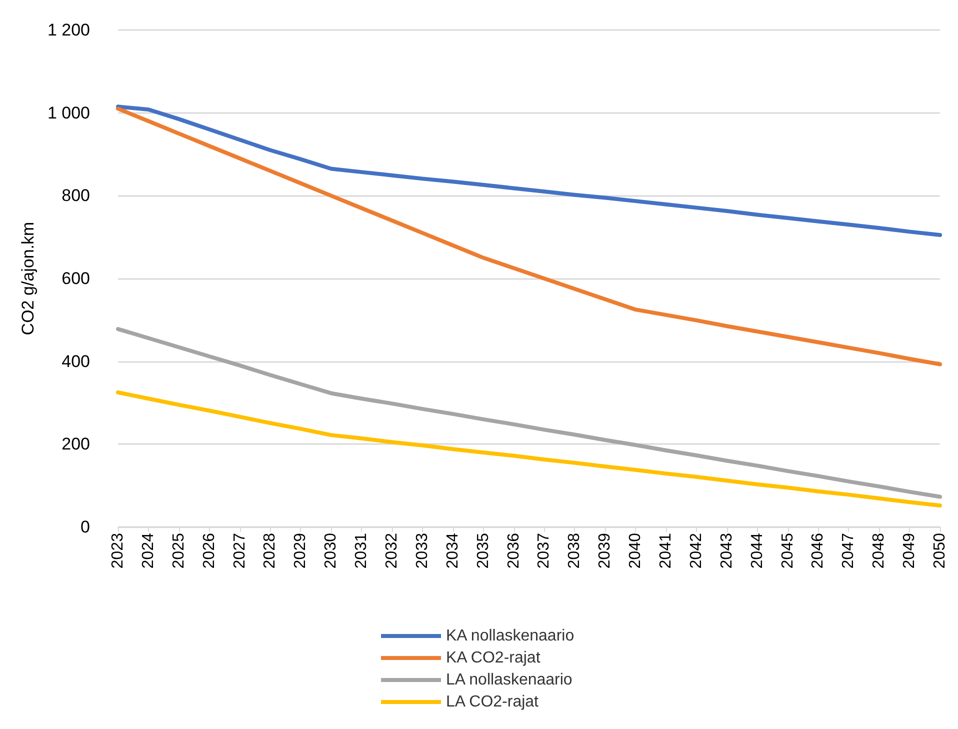  Describe the element at coordinates (513, 550) in the screenshot. I see `x-tick-label: 2036` at that location.